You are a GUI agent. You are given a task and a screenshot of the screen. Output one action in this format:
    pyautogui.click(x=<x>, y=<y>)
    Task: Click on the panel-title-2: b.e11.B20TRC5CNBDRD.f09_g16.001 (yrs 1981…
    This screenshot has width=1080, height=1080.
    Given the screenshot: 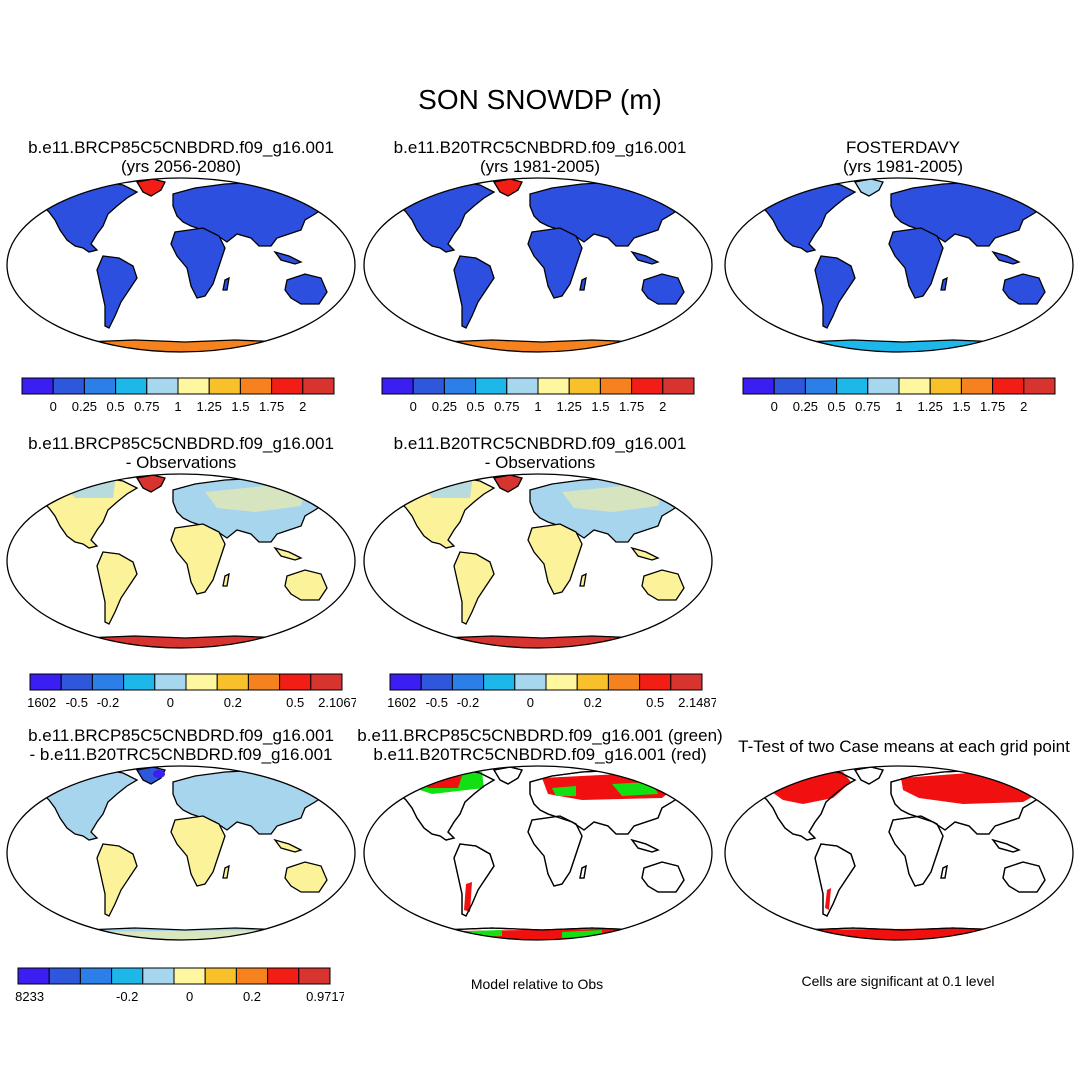 What is the action you would take?
    pyautogui.click(x=540, y=157)
    